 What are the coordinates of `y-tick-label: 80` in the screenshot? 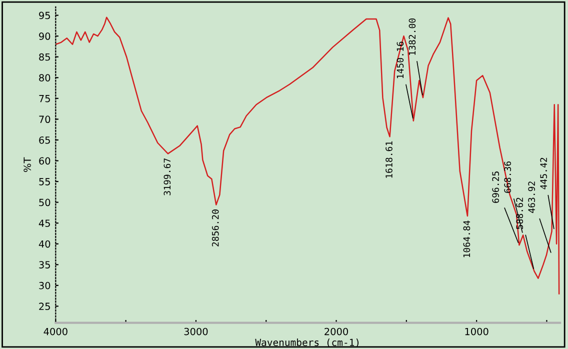 It's located at (44, 78).